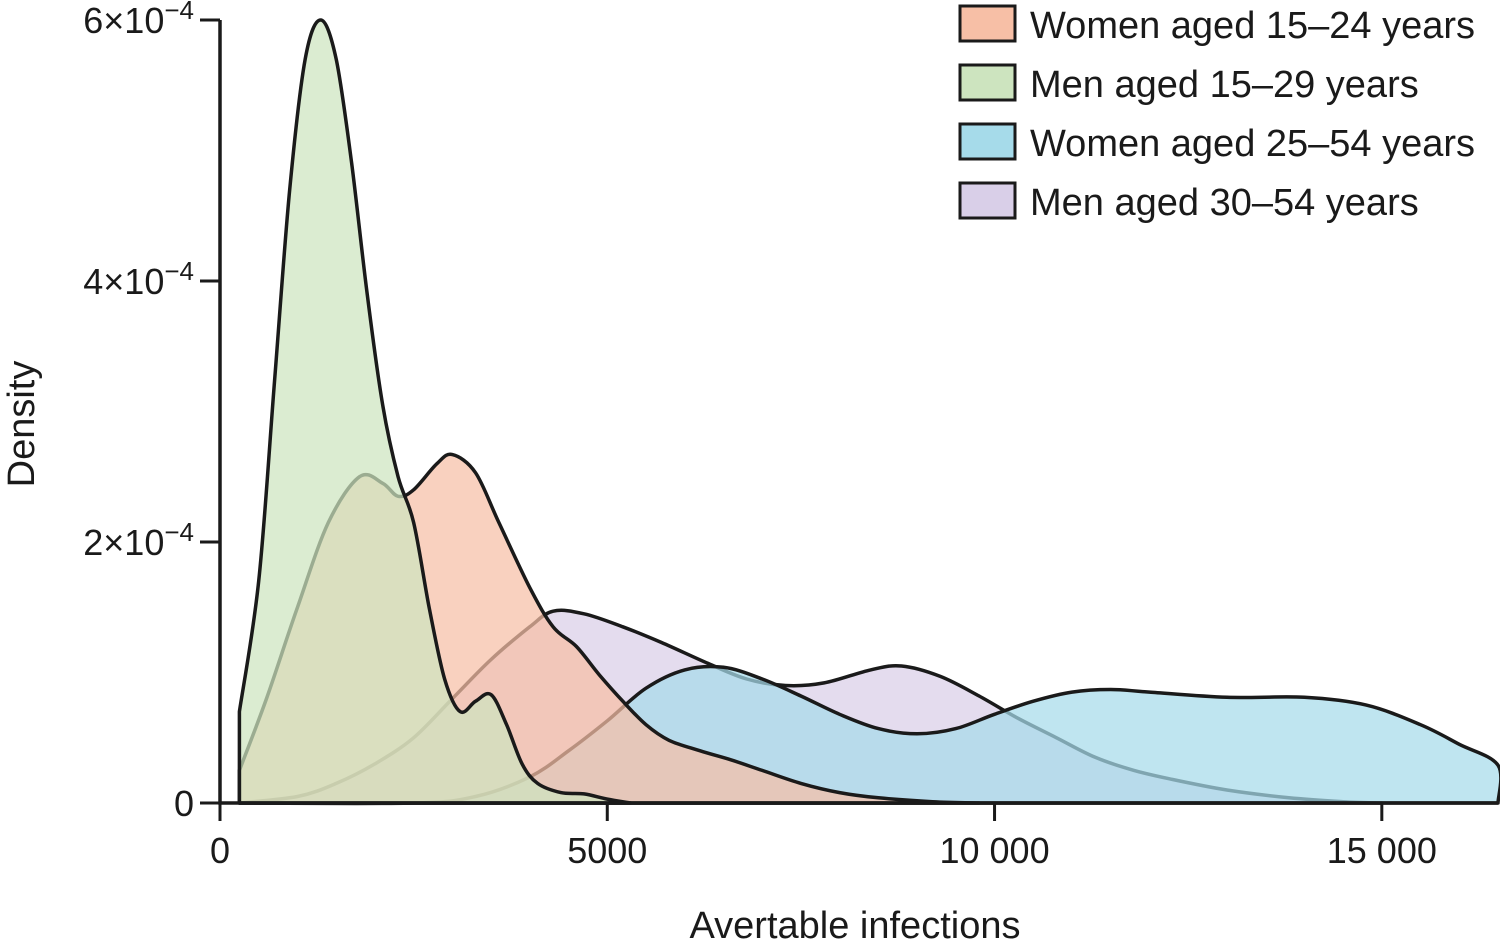 The height and width of the screenshot is (949, 1500). What do you see at coordinates (138, 279) in the screenshot?
I see `y-tick-label: 4×10⁻⁴` at bounding box center [138, 279].